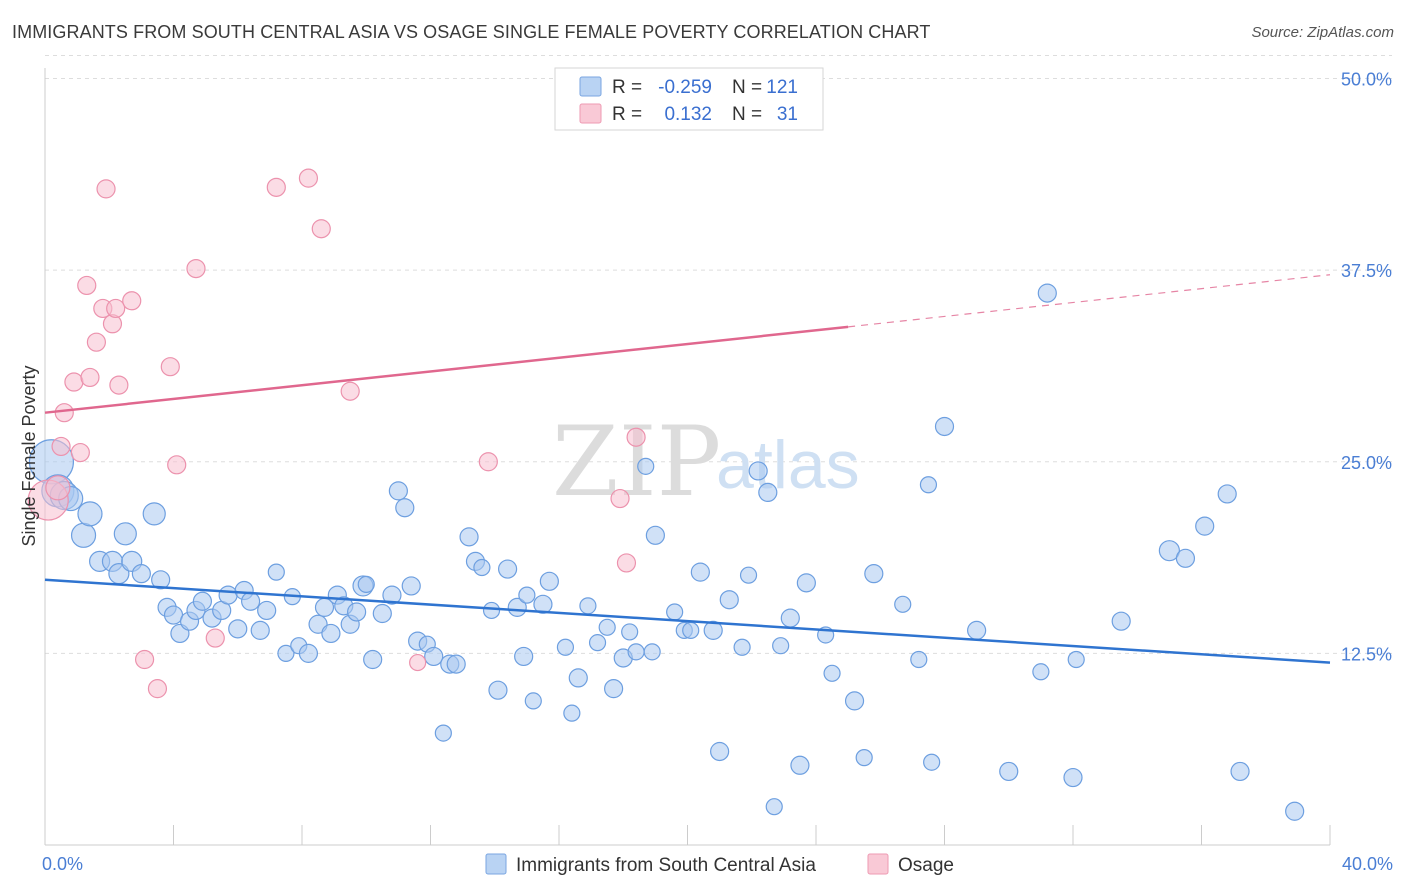 The image size is (1406, 892). What do you see at coordinates (1366, 80) in the screenshot?
I see `y-tick-label: 50.0%` at bounding box center [1366, 80].